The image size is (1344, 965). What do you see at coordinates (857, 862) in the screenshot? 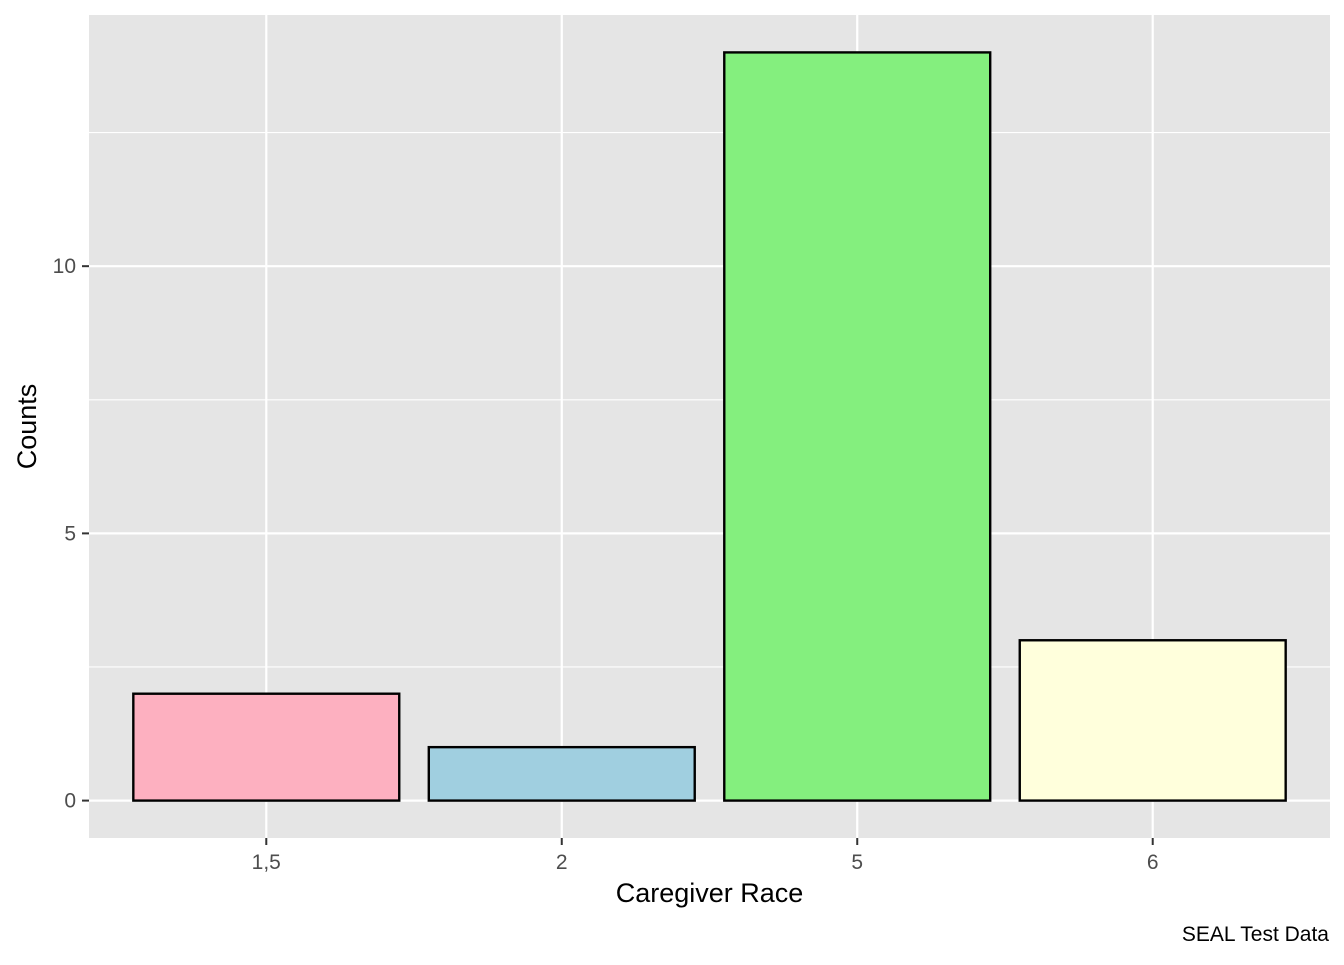
I see `x-tick-label: 5` at bounding box center [857, 862].